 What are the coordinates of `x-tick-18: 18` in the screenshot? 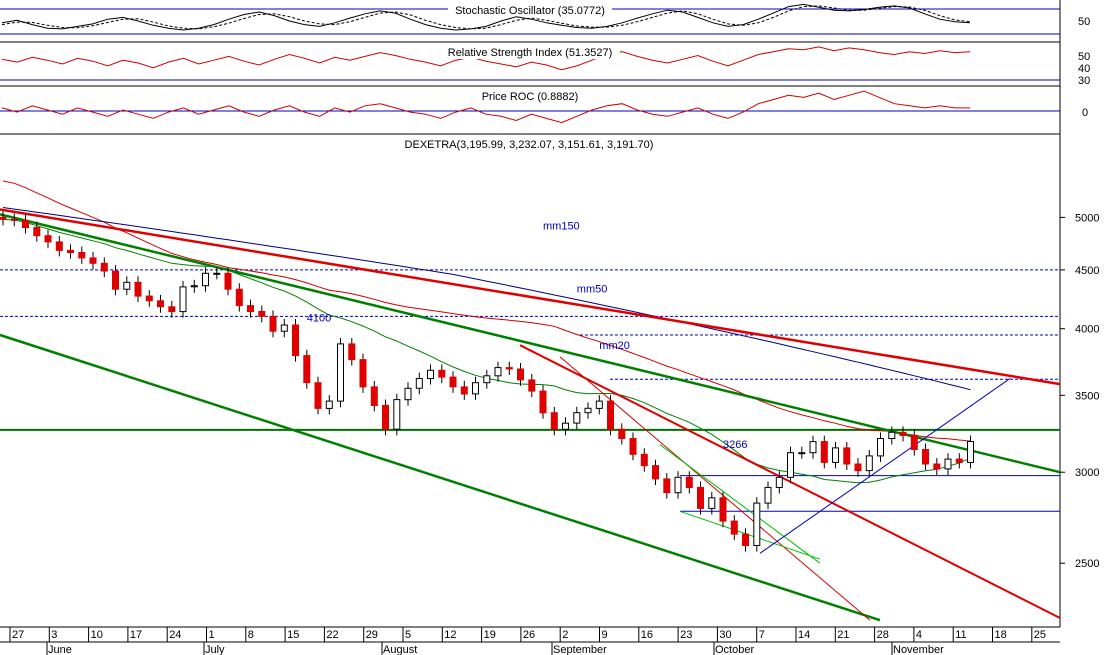 It's located at (1001, 635).